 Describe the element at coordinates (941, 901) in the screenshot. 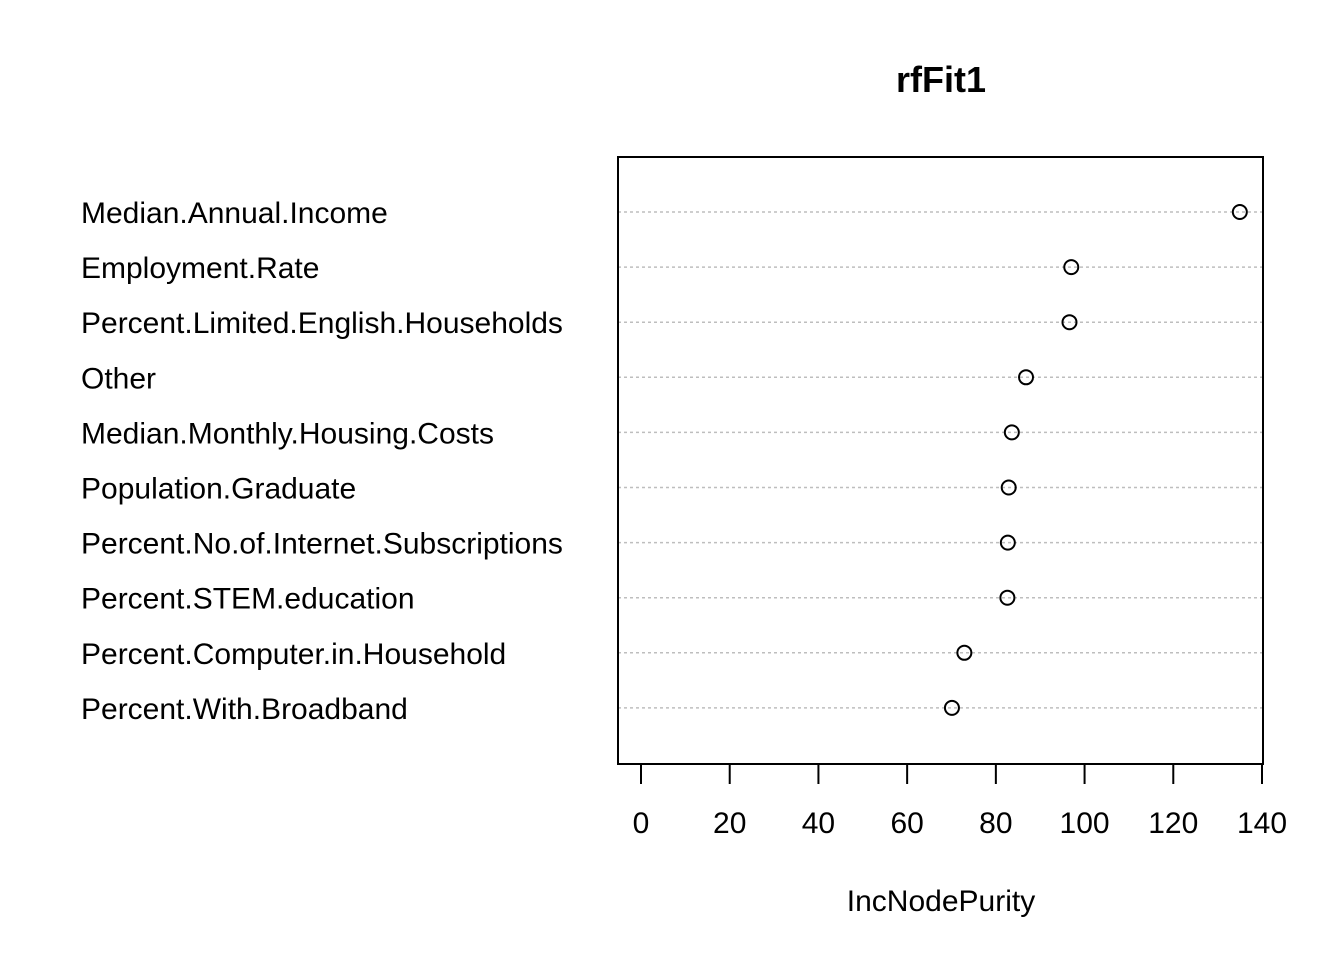

I see `x-axis-title: IncNodePurity` at that location.